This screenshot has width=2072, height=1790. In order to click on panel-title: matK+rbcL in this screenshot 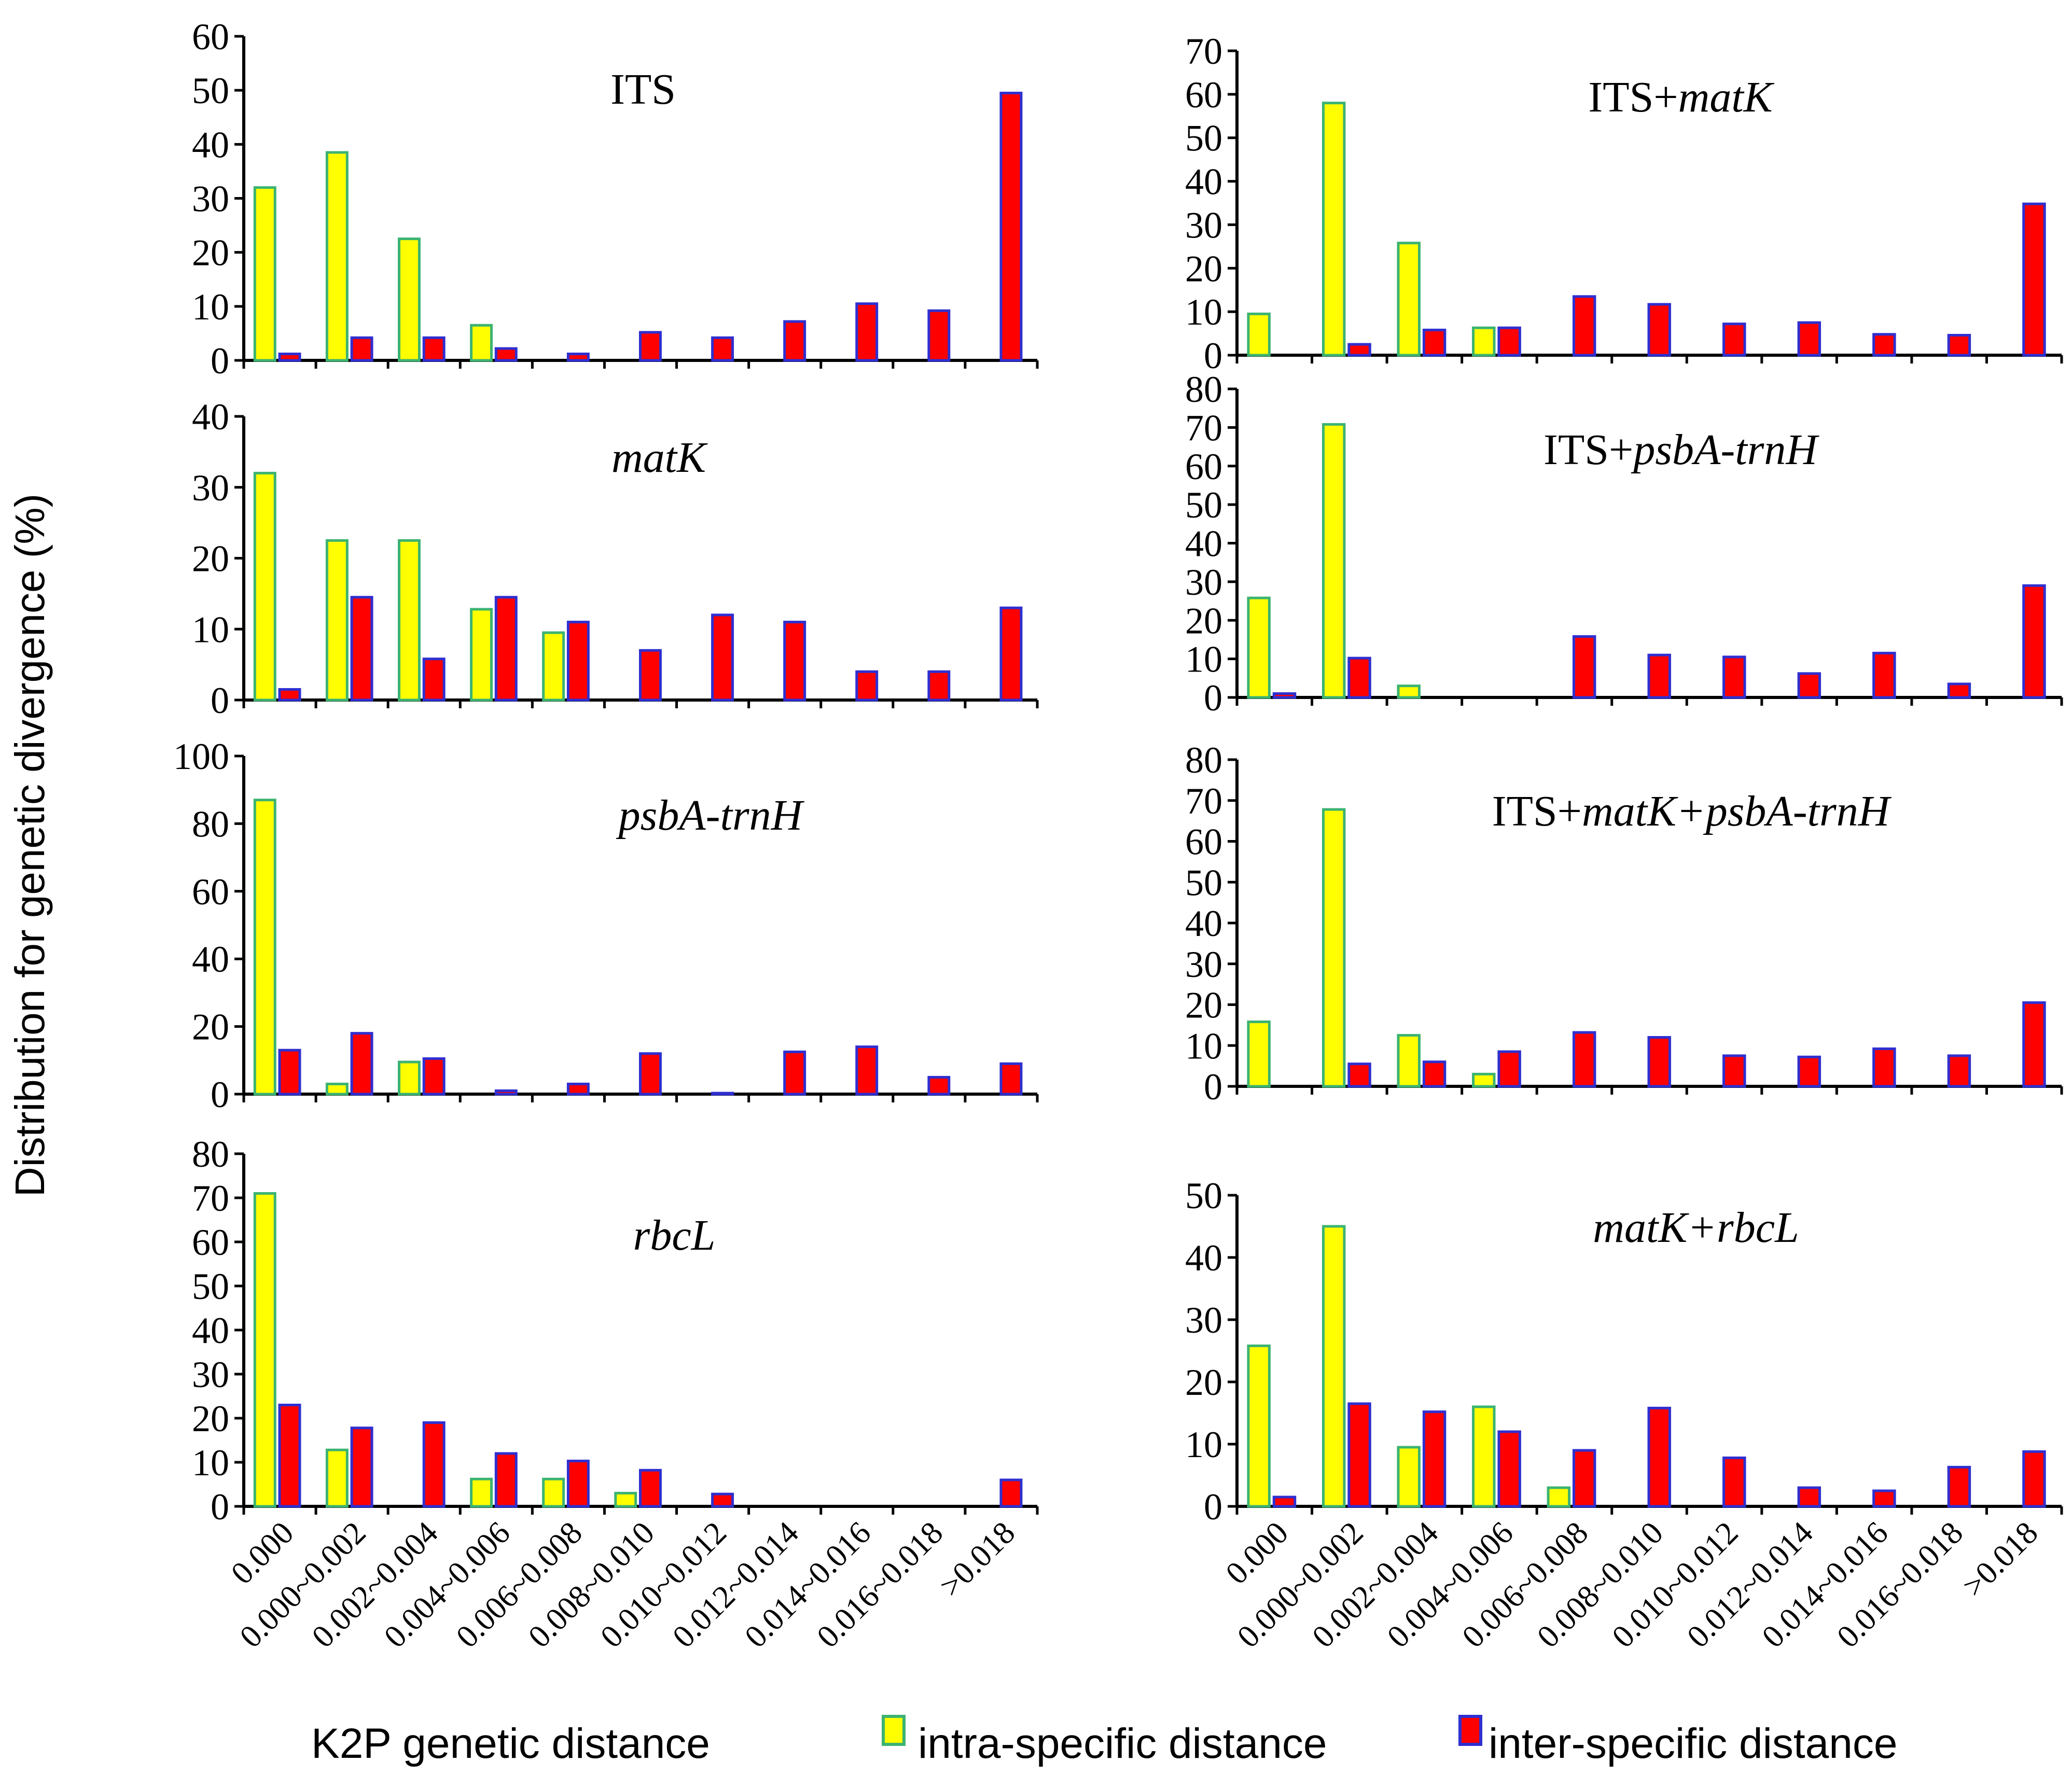, I will do `click(1696, 1228)`.